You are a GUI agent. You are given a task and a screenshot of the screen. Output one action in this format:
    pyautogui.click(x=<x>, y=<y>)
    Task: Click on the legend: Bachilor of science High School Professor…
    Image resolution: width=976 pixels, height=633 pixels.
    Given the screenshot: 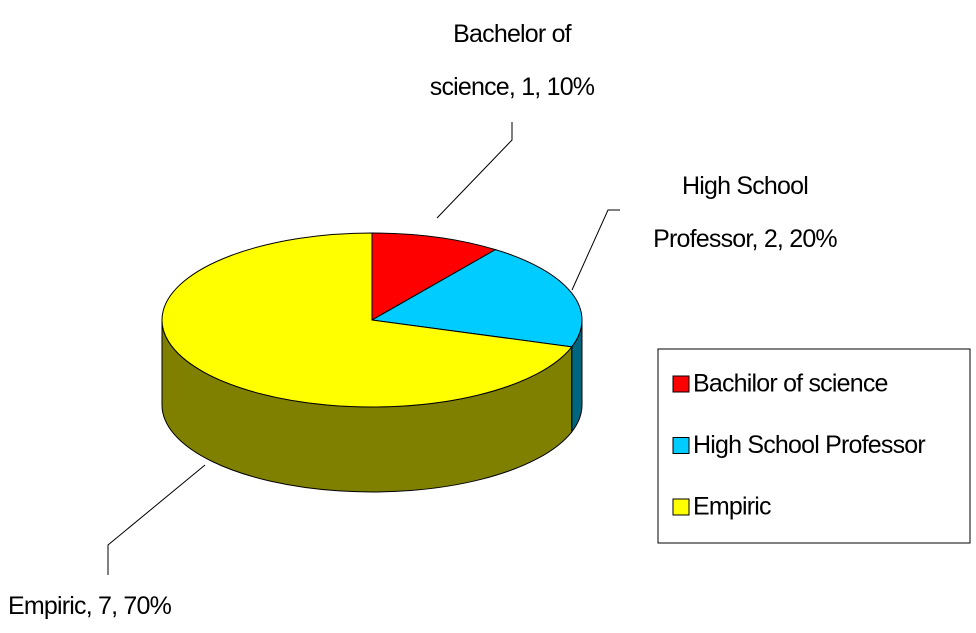 What is the action you would take?
    pyautogui.click(x=799, y=445)
    